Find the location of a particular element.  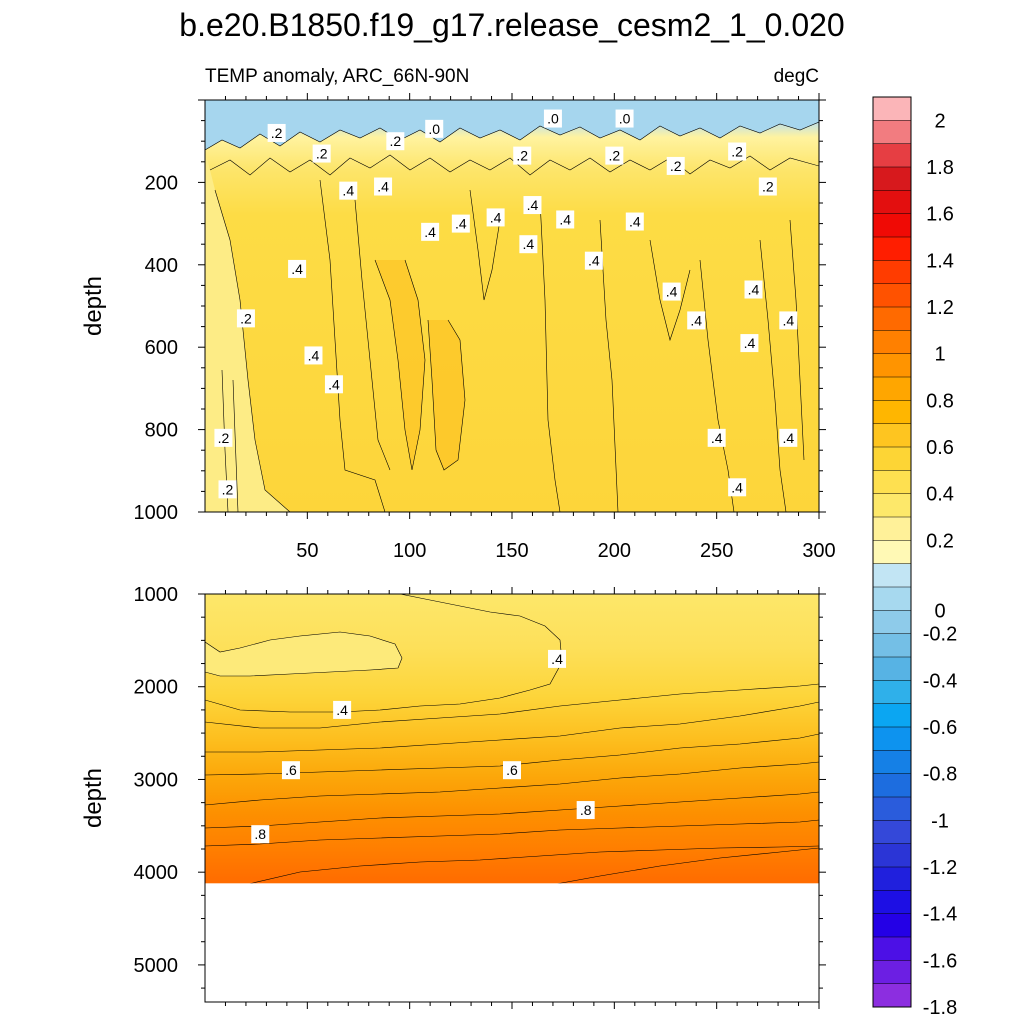

colorbar-label: -1.2 is located at coordinates (940, 868).